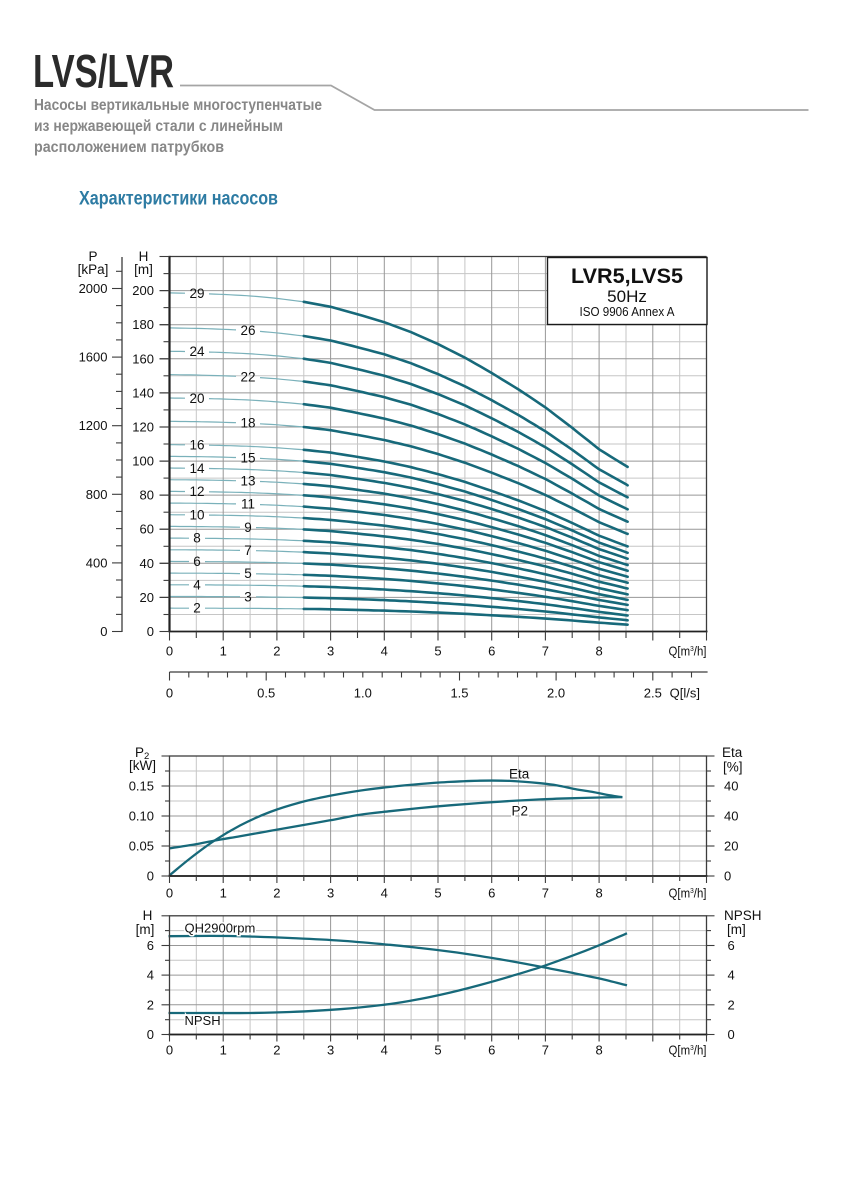 The image size is (850, 1199). I want to click on svg-text: 16, so click(196, 445).